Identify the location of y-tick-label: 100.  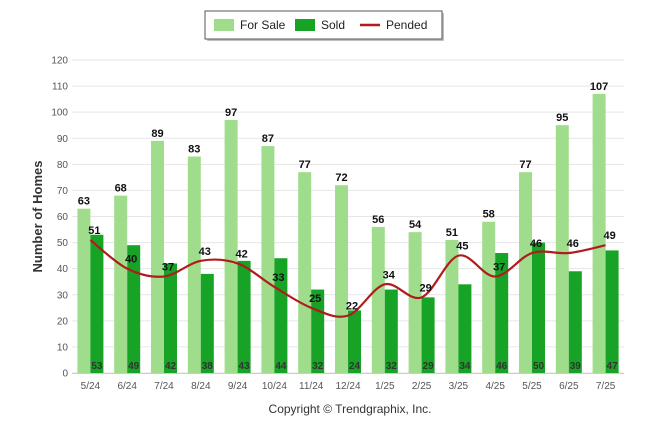
(59, 113).